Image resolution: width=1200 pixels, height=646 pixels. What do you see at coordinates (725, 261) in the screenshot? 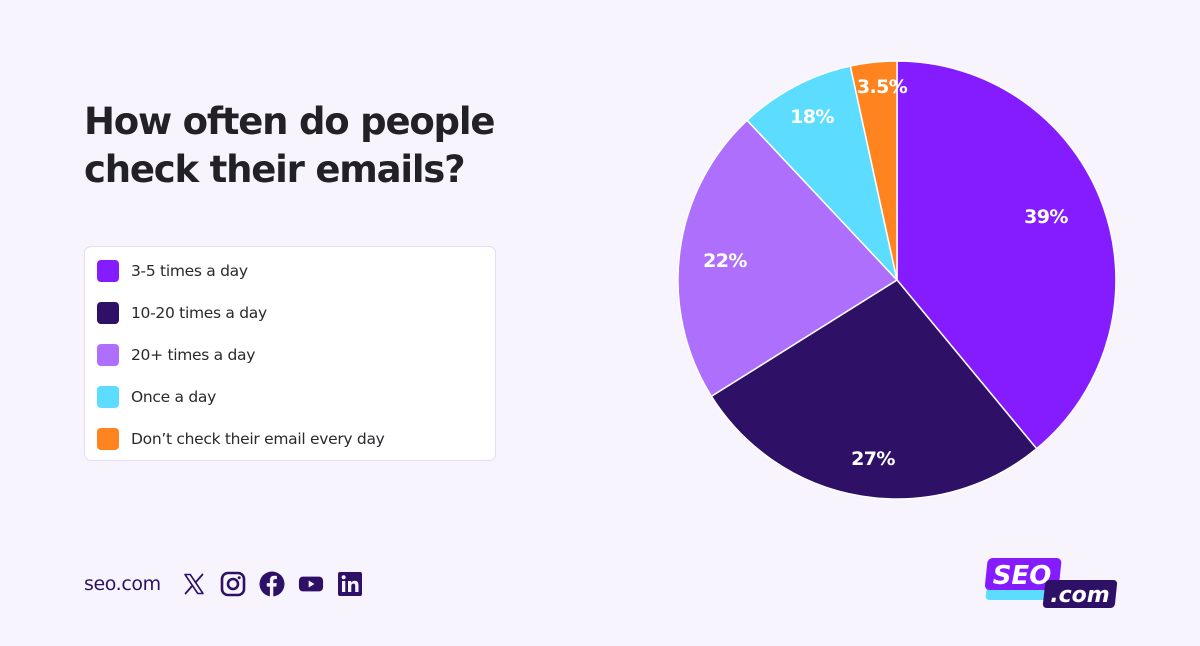
I see `slice-label: 22%` at bounding box center [725, 261].